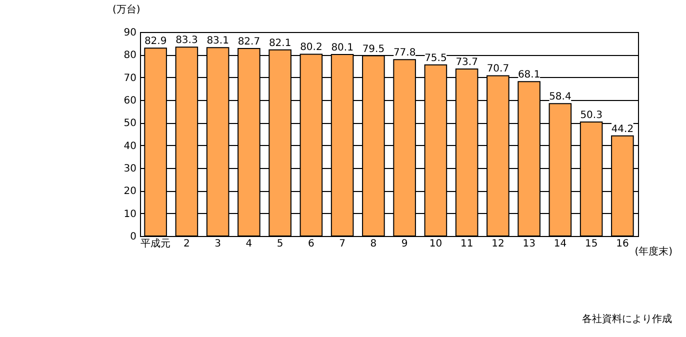 Image resolution: width=686 pixels, height=337 pixels. What do you see at coordinates (130, 124) in the screenshot?
I see `y-tick-label: 50` at bounding box center [130, 124].